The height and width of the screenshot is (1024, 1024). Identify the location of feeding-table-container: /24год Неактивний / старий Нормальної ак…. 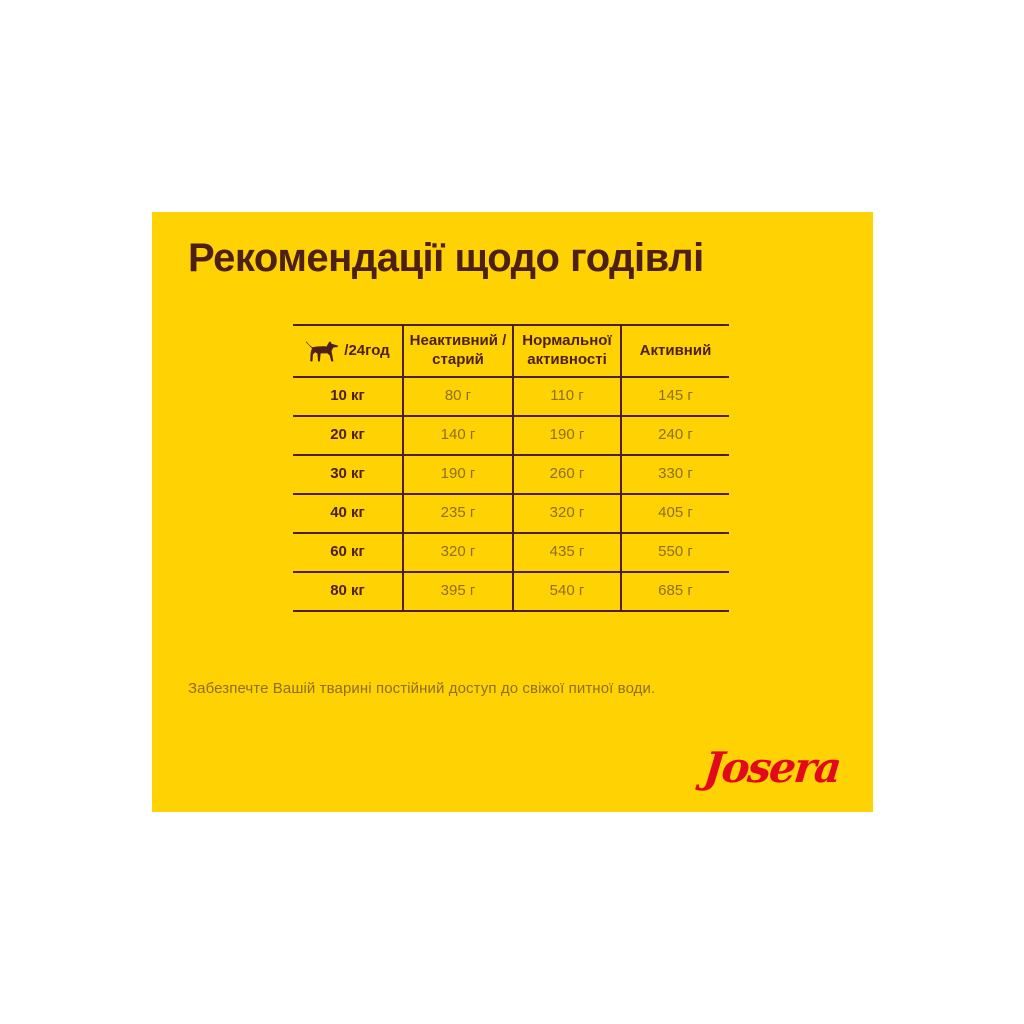
(511, 468).